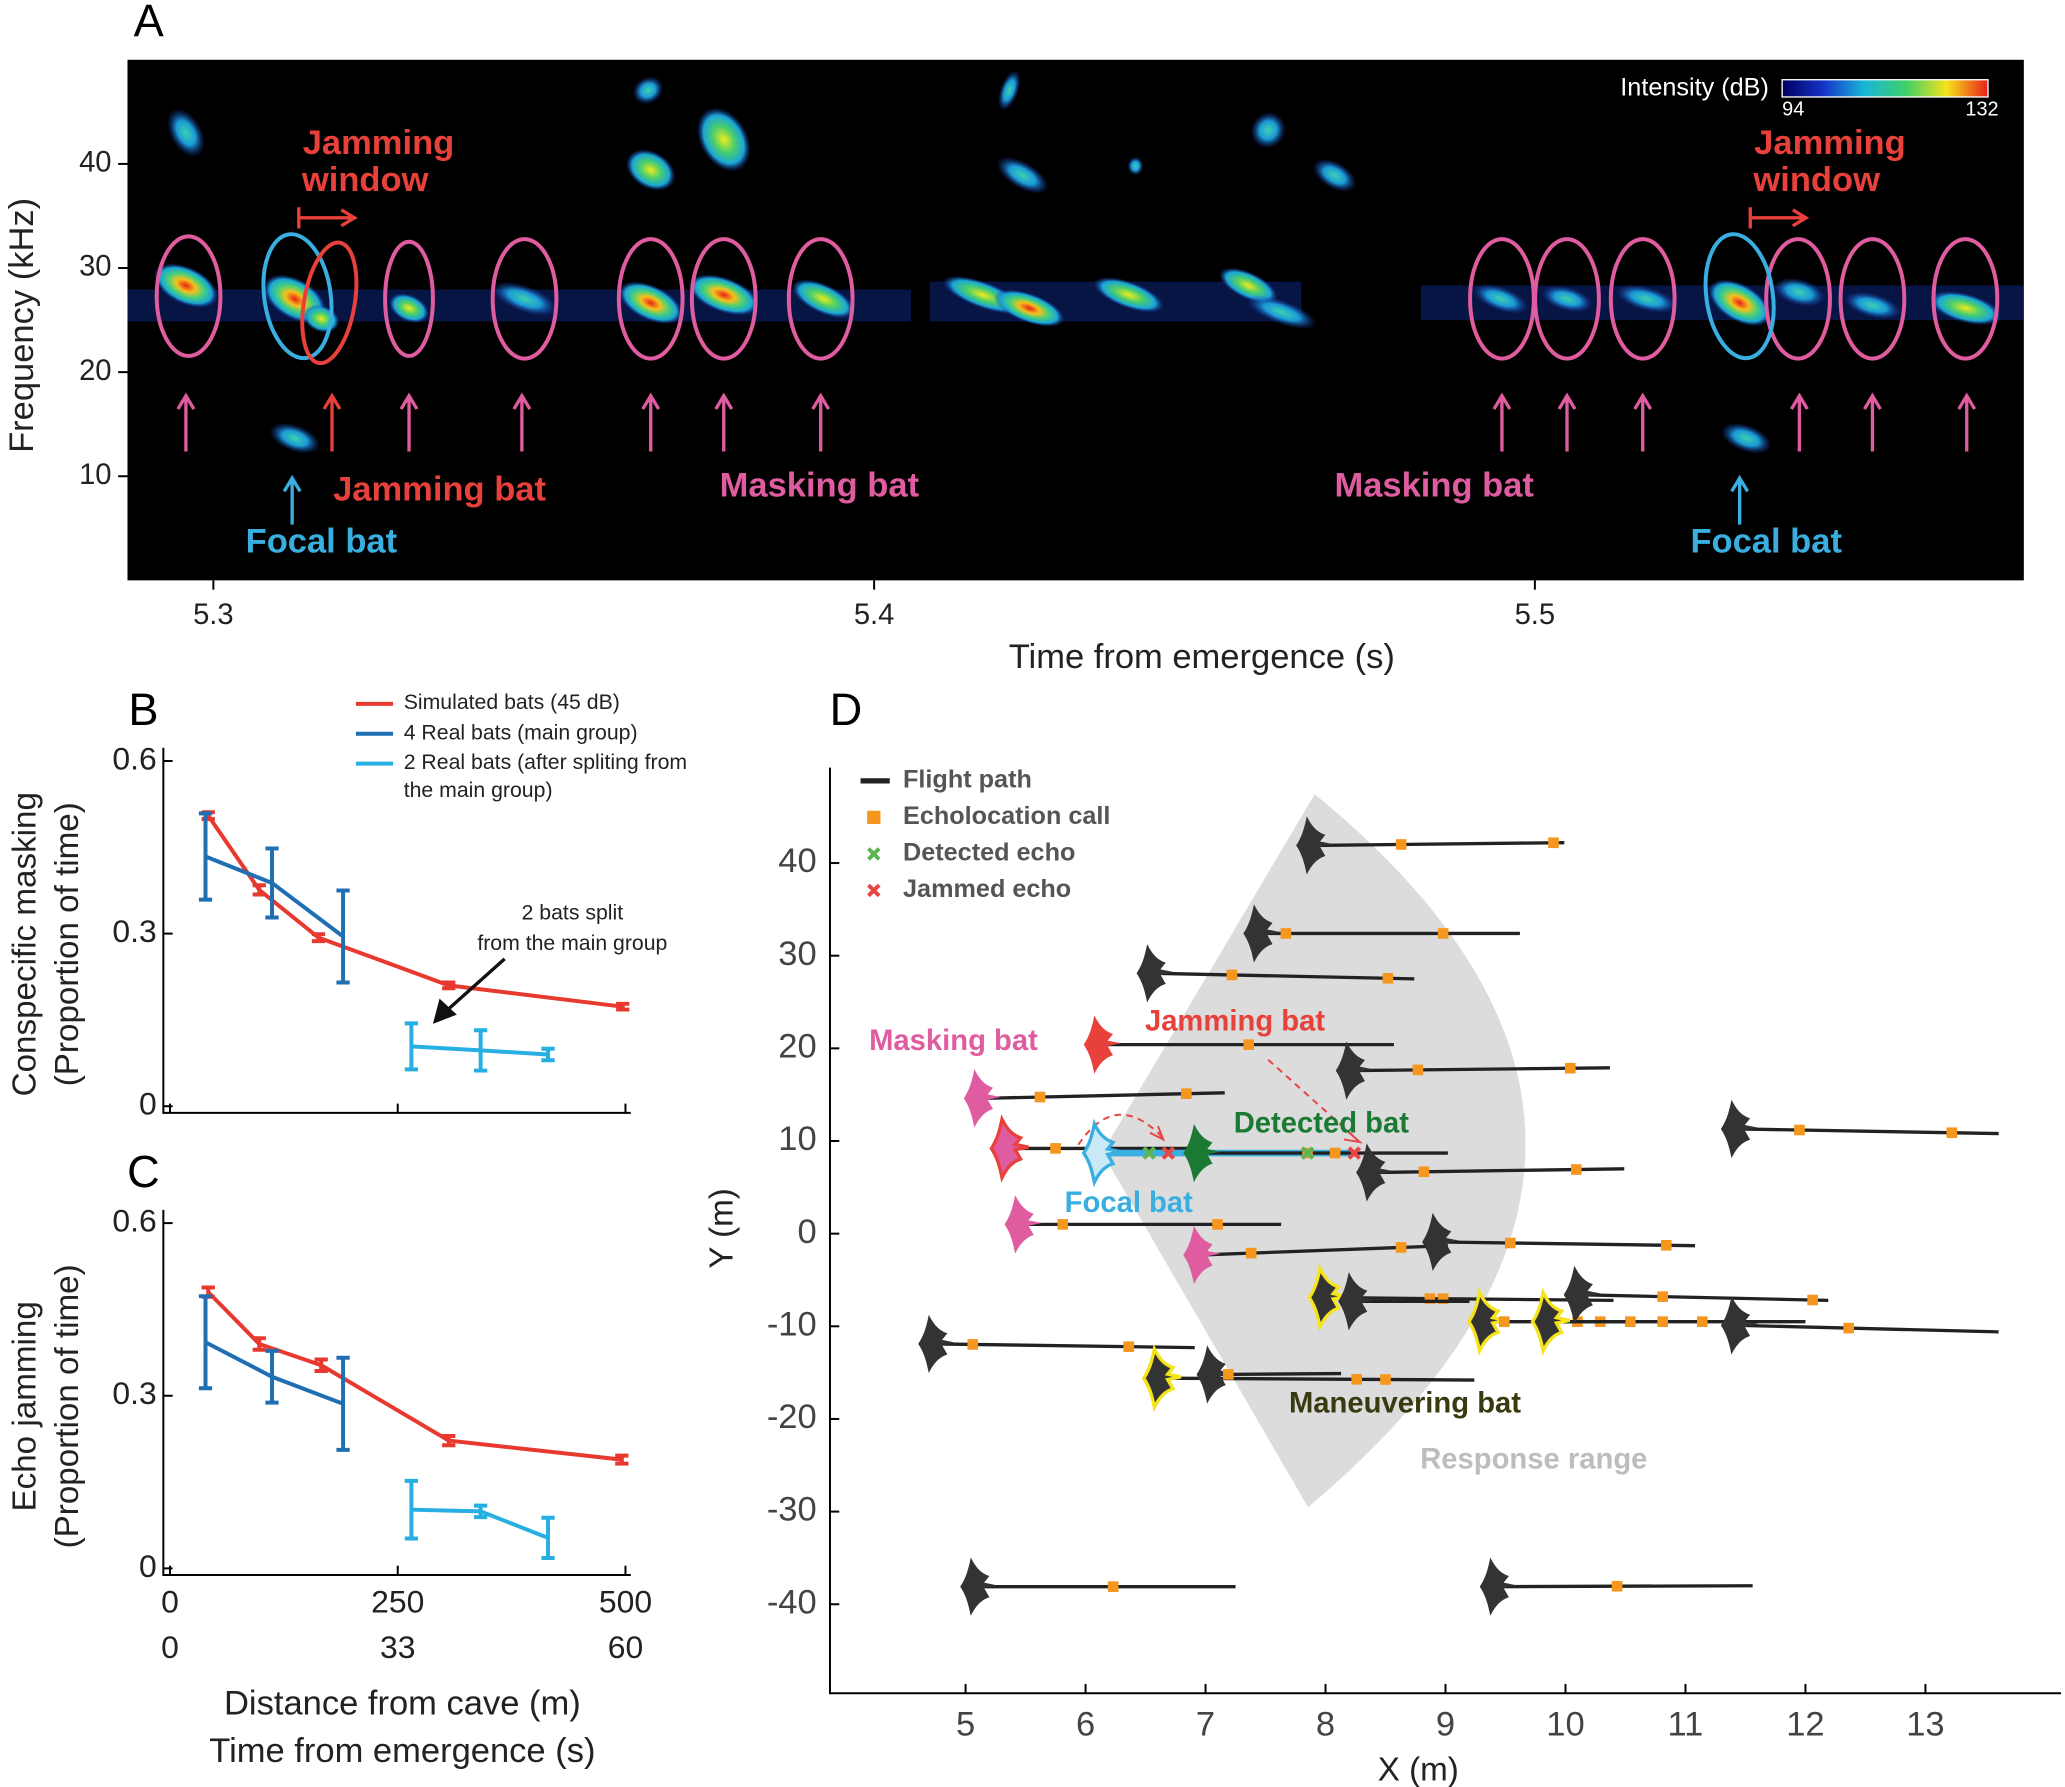 The height and width of the screenshot is (1787, 2065). What do you see at coordinates (1205, 1725) in the screenshot?
I see `x-tick-label: 7` at bounding box center [1205, 1725].